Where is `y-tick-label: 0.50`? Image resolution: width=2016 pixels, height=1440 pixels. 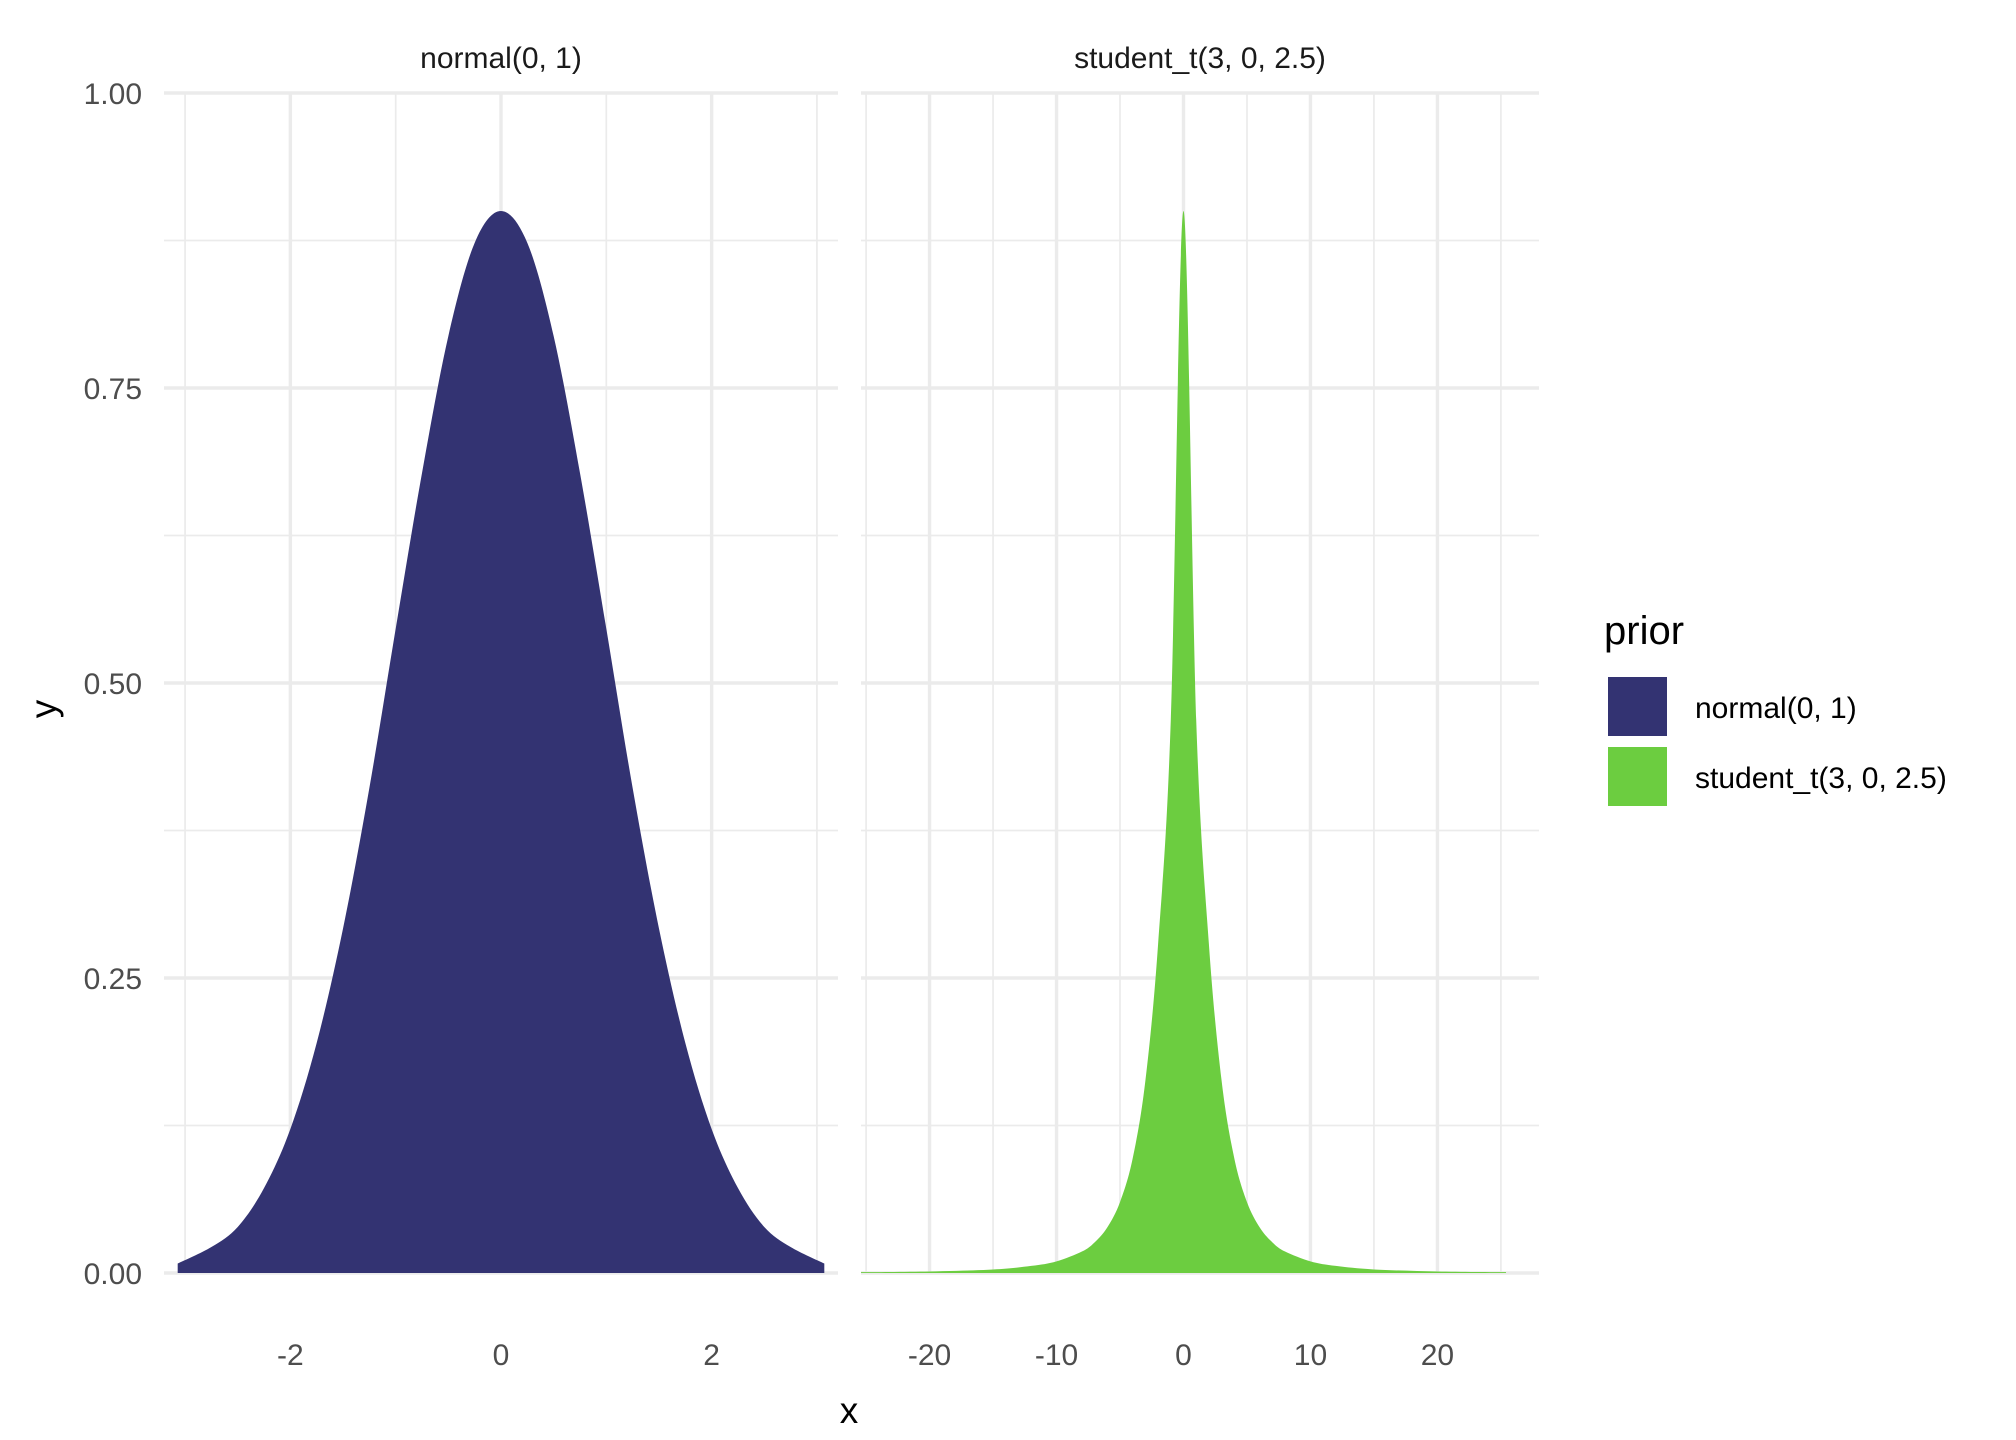 y-tick-label: 0.50 is located at coordinates (113, 684).